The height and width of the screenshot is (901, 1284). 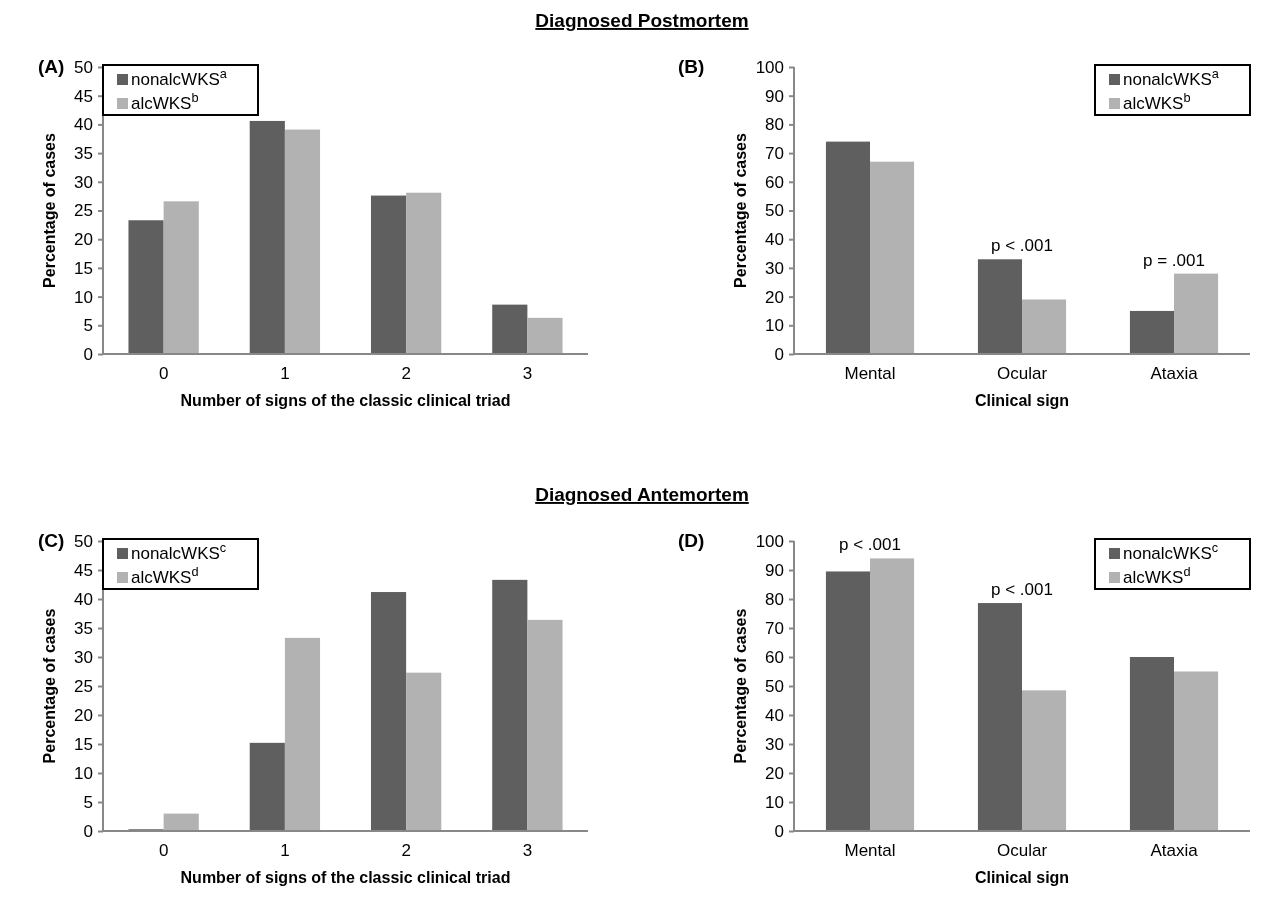 What do you see at coordinates (691, 66) in the screenshot?
I see `chart-title: (B)` at bounding box center [691, 66].